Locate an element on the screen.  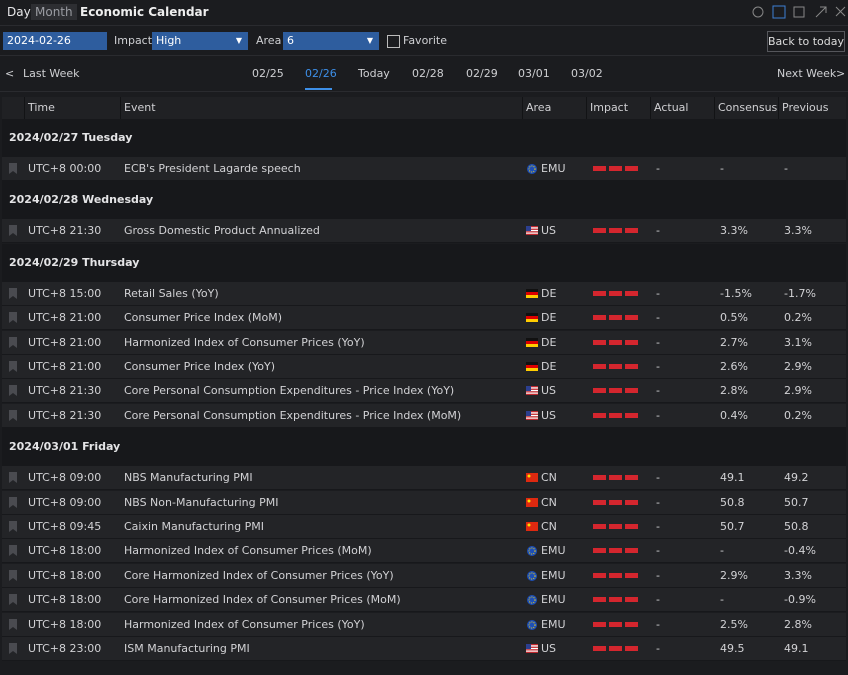
column-header: Time is located at coordinates (41, 108).